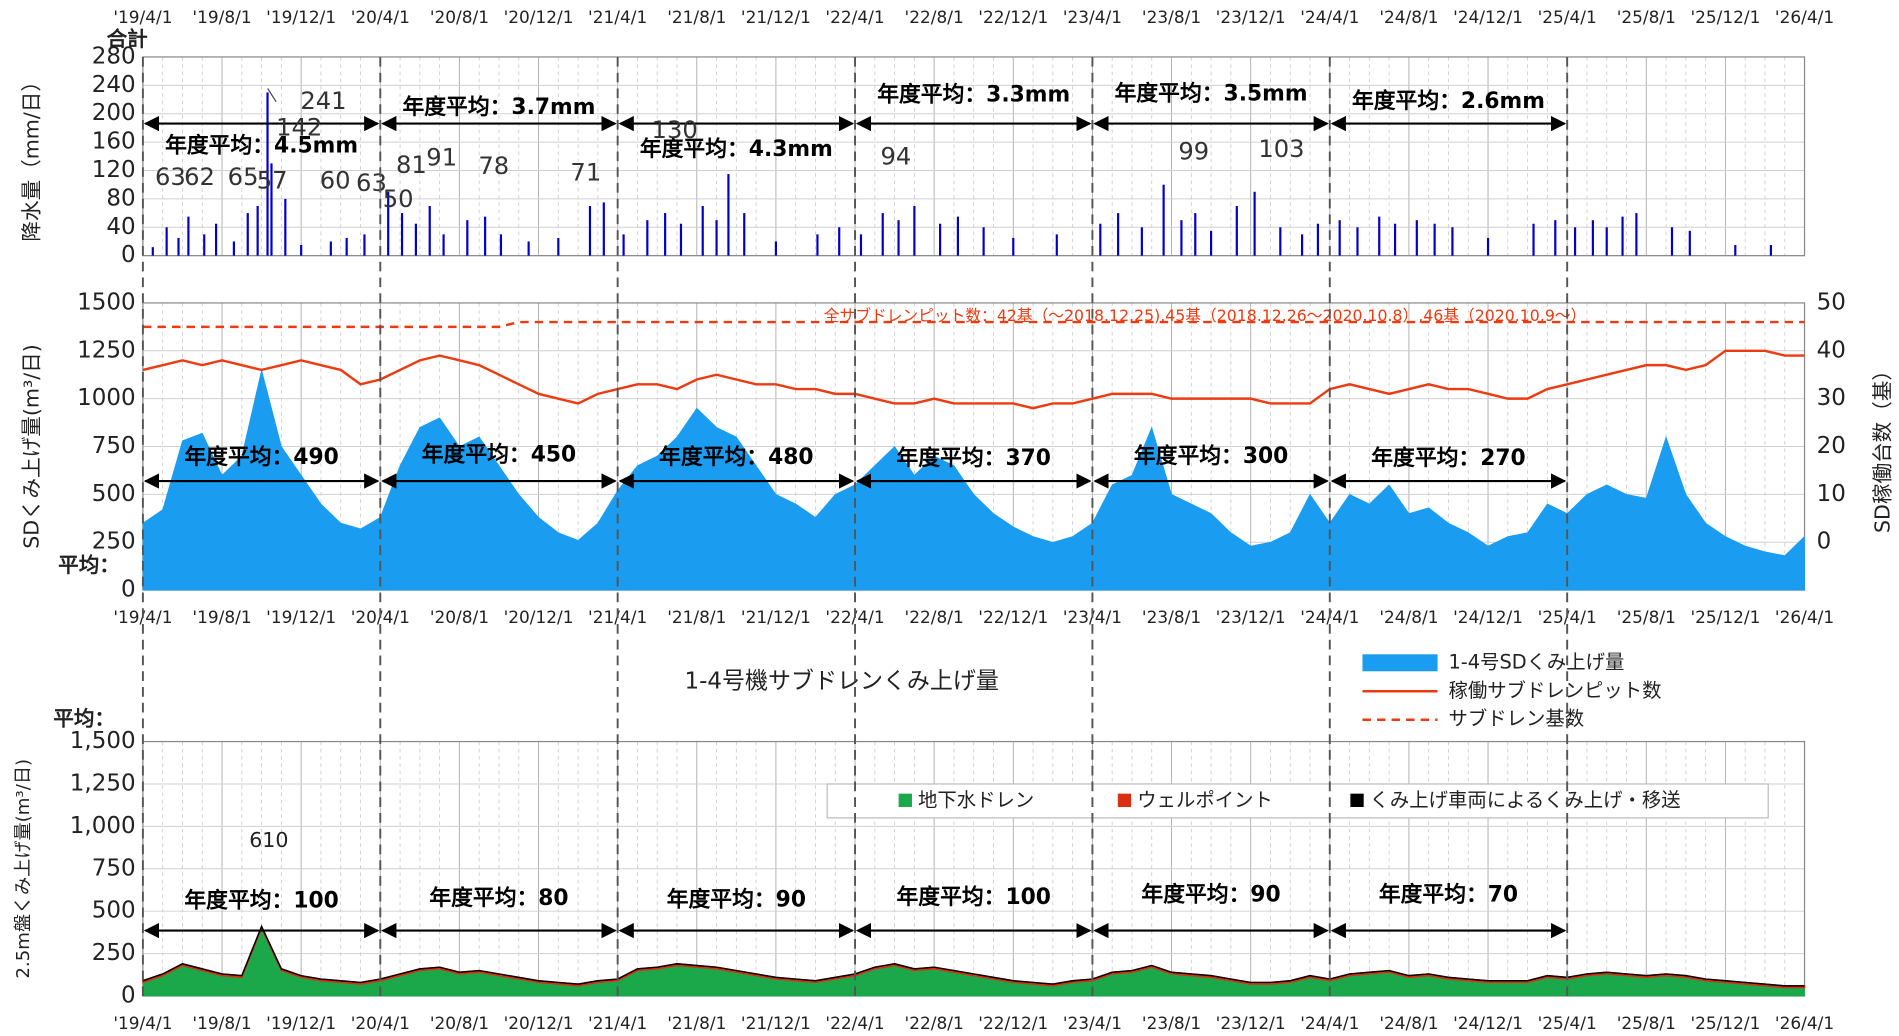  Describe the element at coordinates (696, 17) in the screenshot. I see `x-tick-label: '21/8/1` at that location.